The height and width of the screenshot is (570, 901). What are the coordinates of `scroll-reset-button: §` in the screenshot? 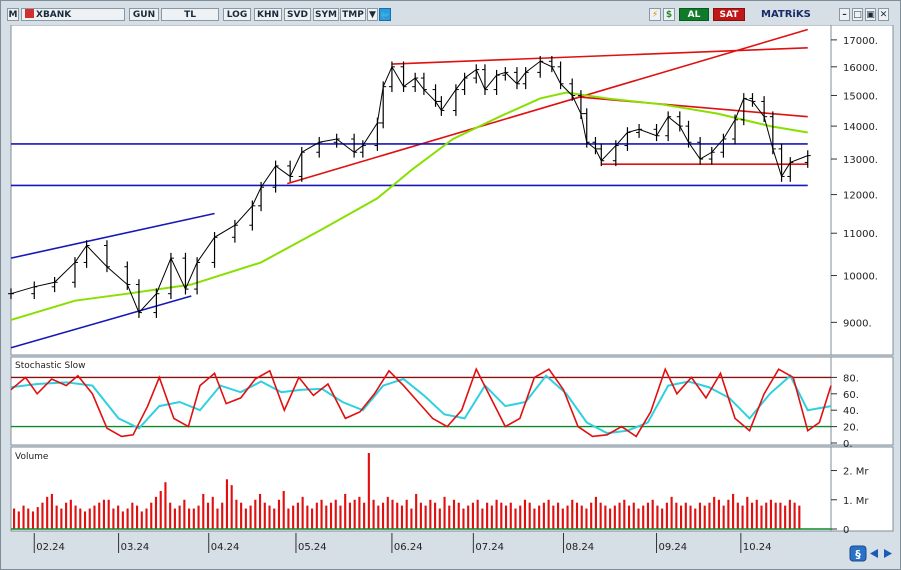 It's located at (858, 553).